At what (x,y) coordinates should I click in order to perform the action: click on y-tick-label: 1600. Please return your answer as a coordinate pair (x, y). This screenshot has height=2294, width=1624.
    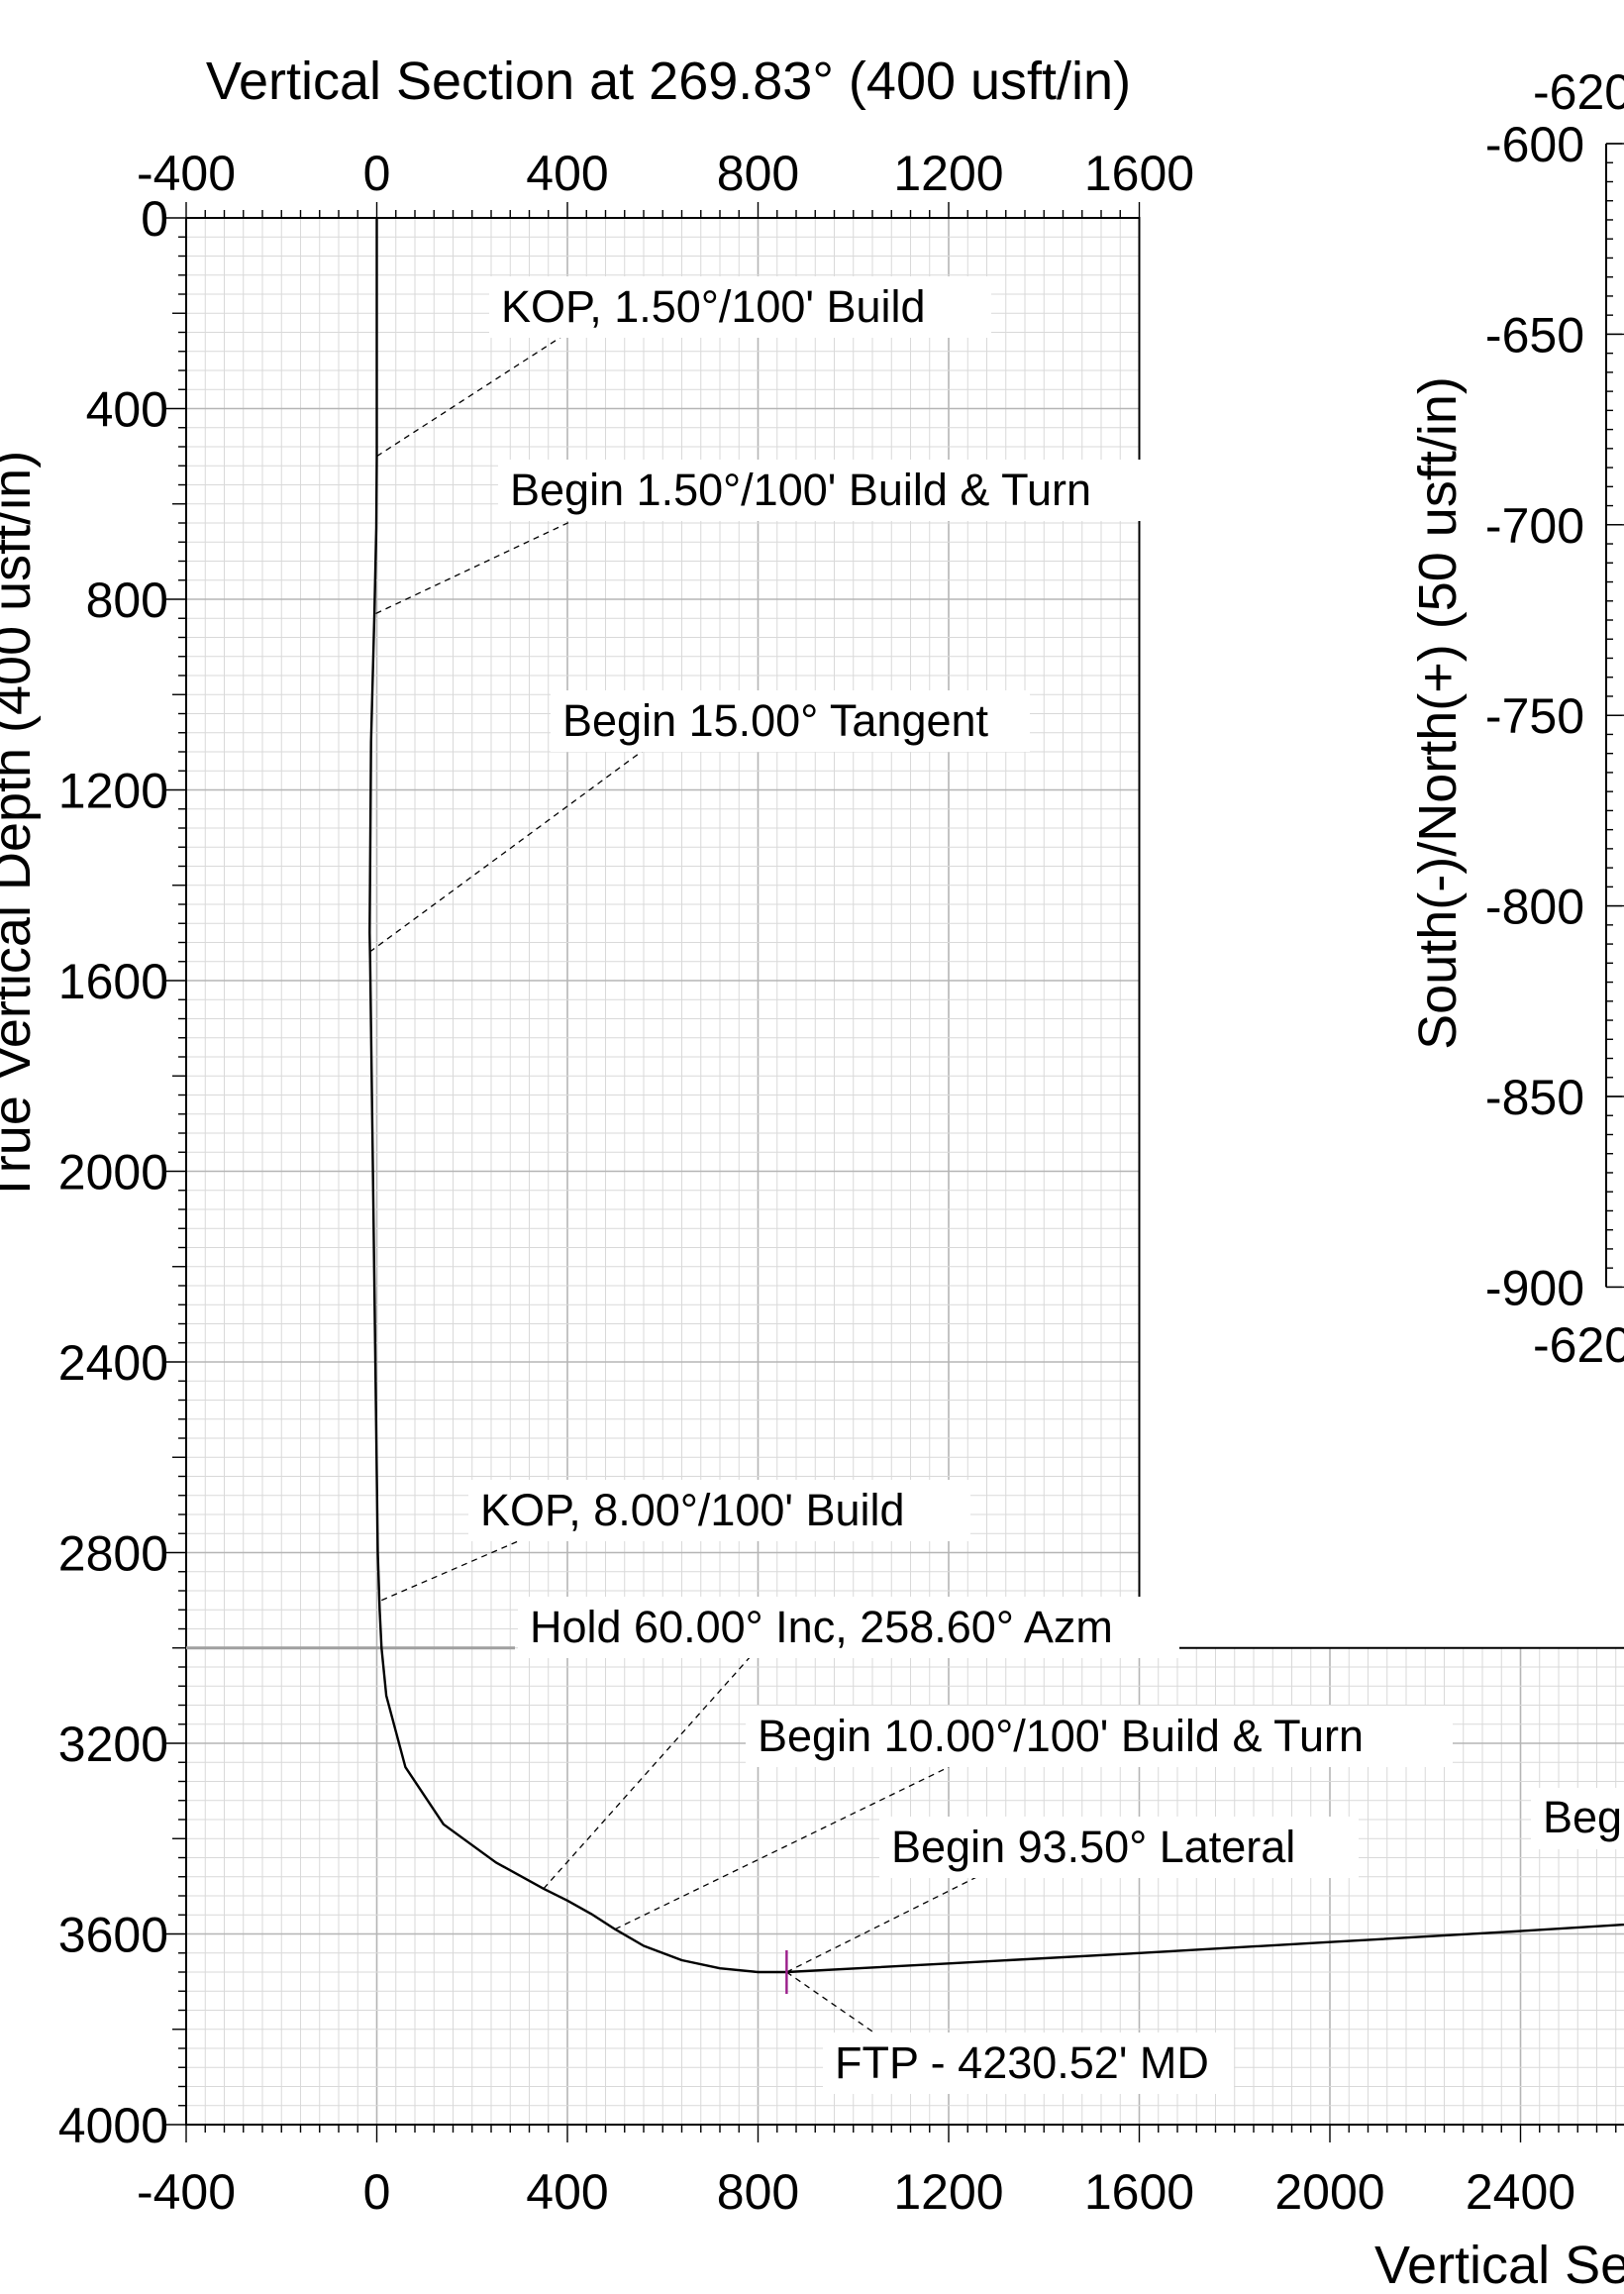
    Looking at the image, I should click on (113, 981).